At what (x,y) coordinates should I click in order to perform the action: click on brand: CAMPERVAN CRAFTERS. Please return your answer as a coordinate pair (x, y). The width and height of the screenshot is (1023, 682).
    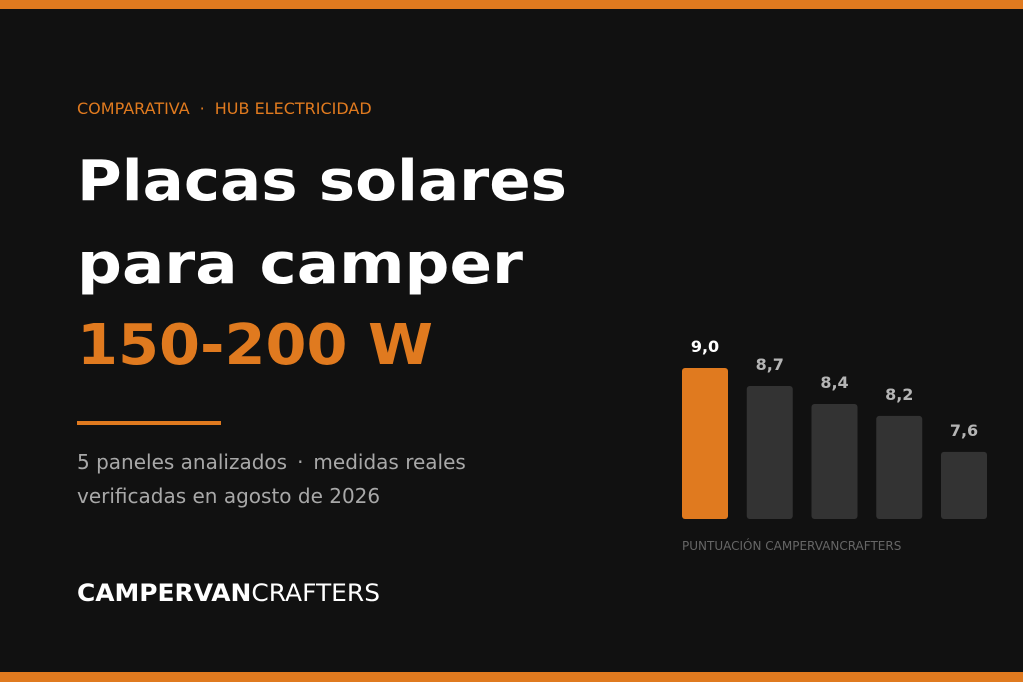
    Looking at the image, I should click on (228, 593).